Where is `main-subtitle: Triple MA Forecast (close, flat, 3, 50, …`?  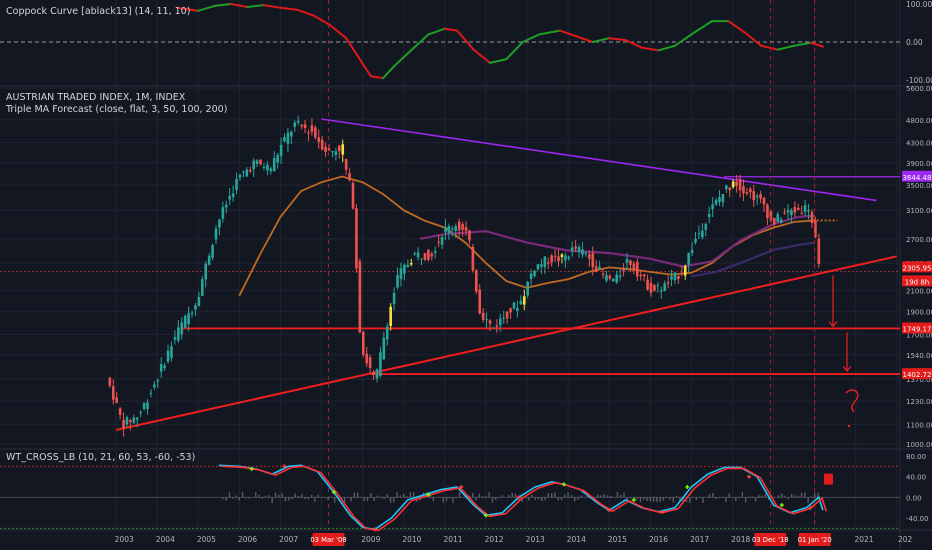 main-subtitle: Triple MA Forecast (close, flat, 3, 50, … is located at coordinates (117, 109).